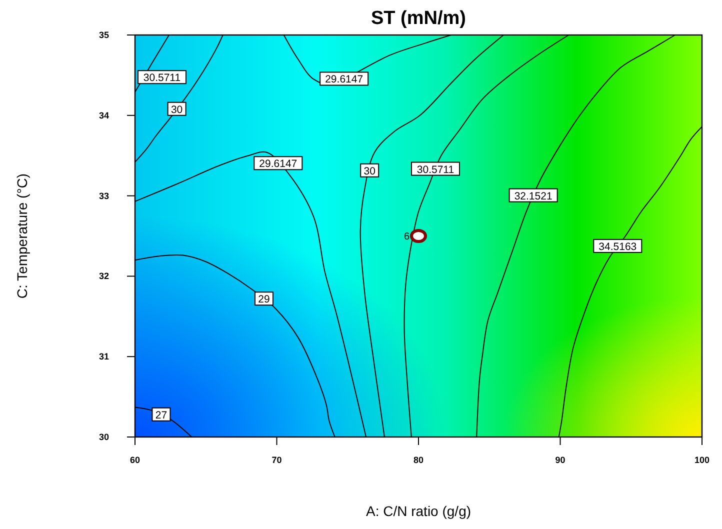 The image size is (722, 529). I want to click on annotation: 6, so click(407, 237).